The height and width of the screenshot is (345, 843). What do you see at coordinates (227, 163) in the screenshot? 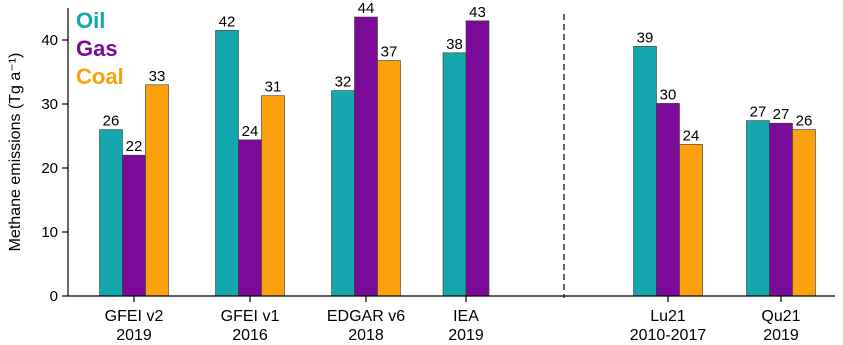
I see `bar-gfei-v1-oil` at bounding box center [227, 163].